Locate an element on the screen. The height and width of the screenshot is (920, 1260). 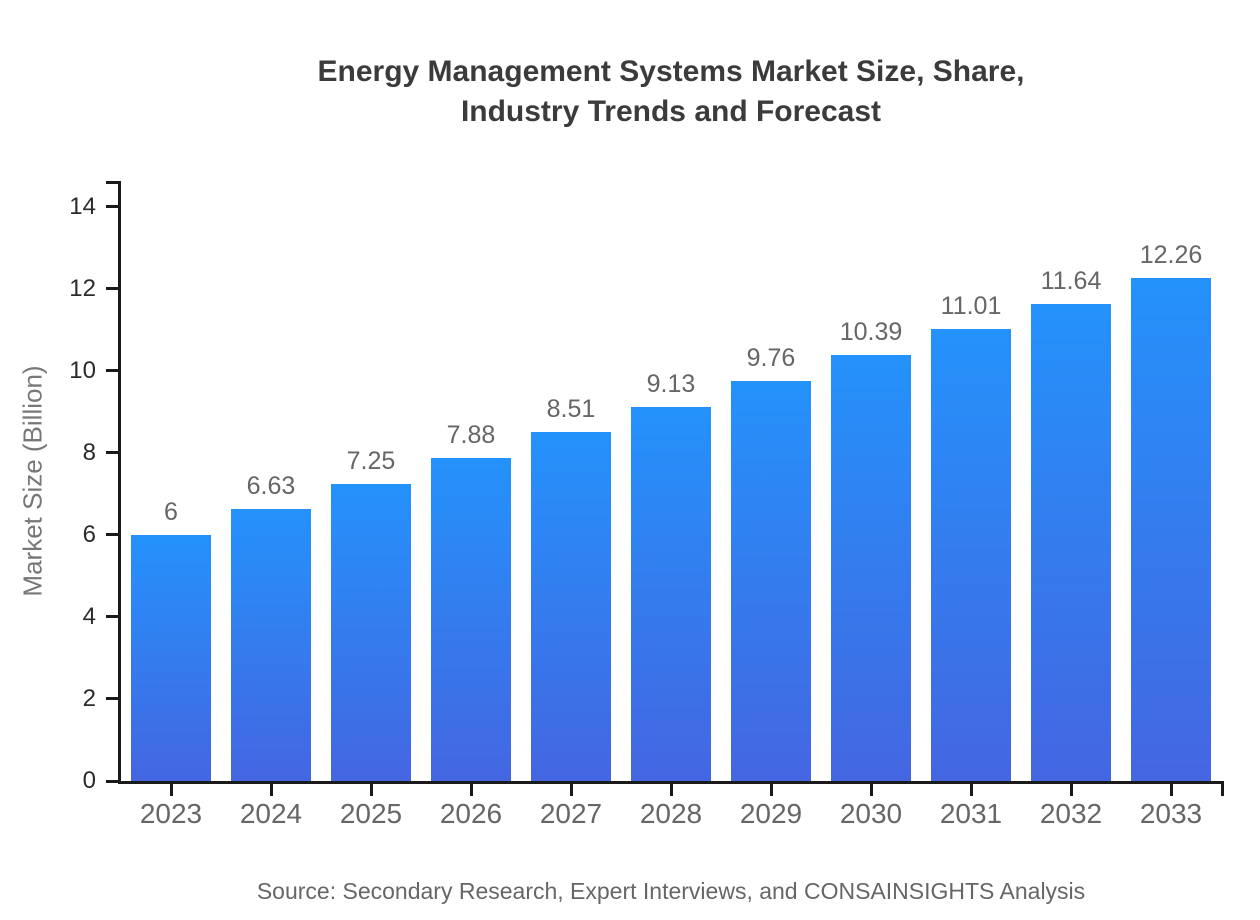
bar-value-label: 11.64 is located at coordinates (1071, 280).